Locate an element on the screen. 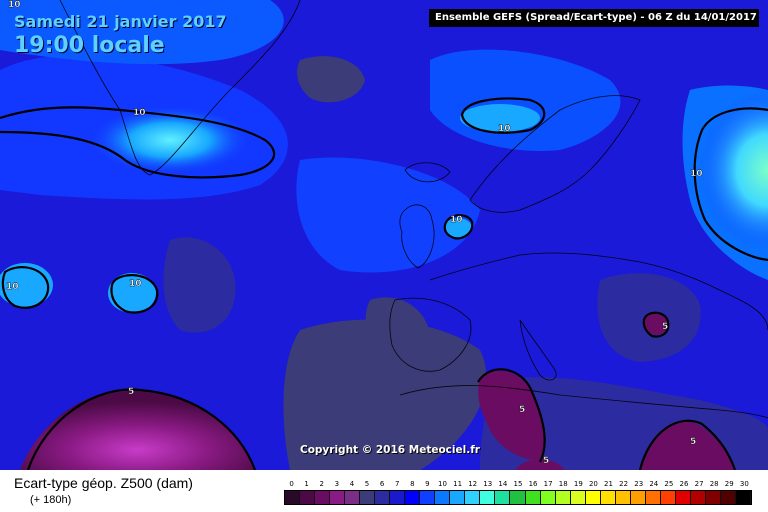  color-scale-swatches is located at coordinates (518, 497).